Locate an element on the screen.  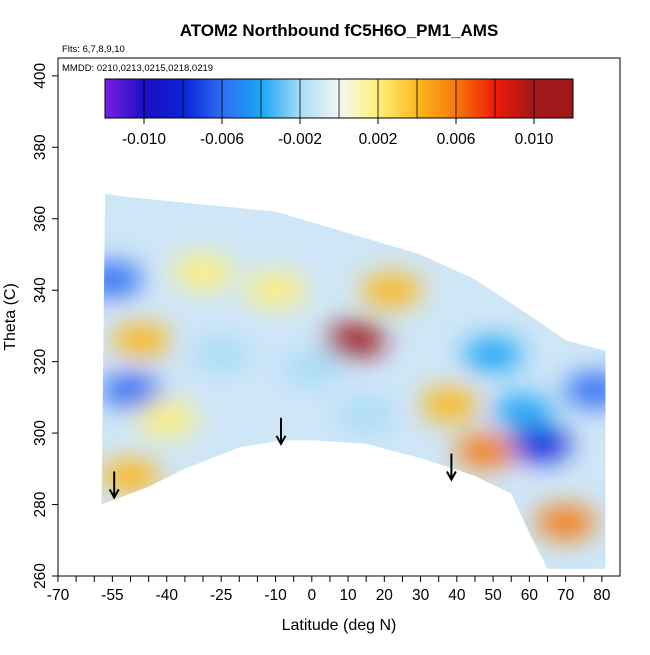
colorbar-tick-label: -0.002 is located at coordinates (300, 139).